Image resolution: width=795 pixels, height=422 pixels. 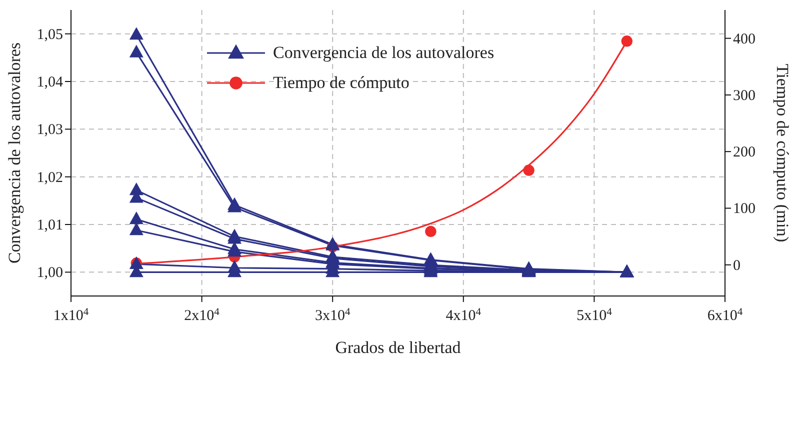 What do you see at coordinates (464, 315) in the screenshot?
I see `x-tick-label: 4x10$^{4}$` at bounding box center [464, 315].